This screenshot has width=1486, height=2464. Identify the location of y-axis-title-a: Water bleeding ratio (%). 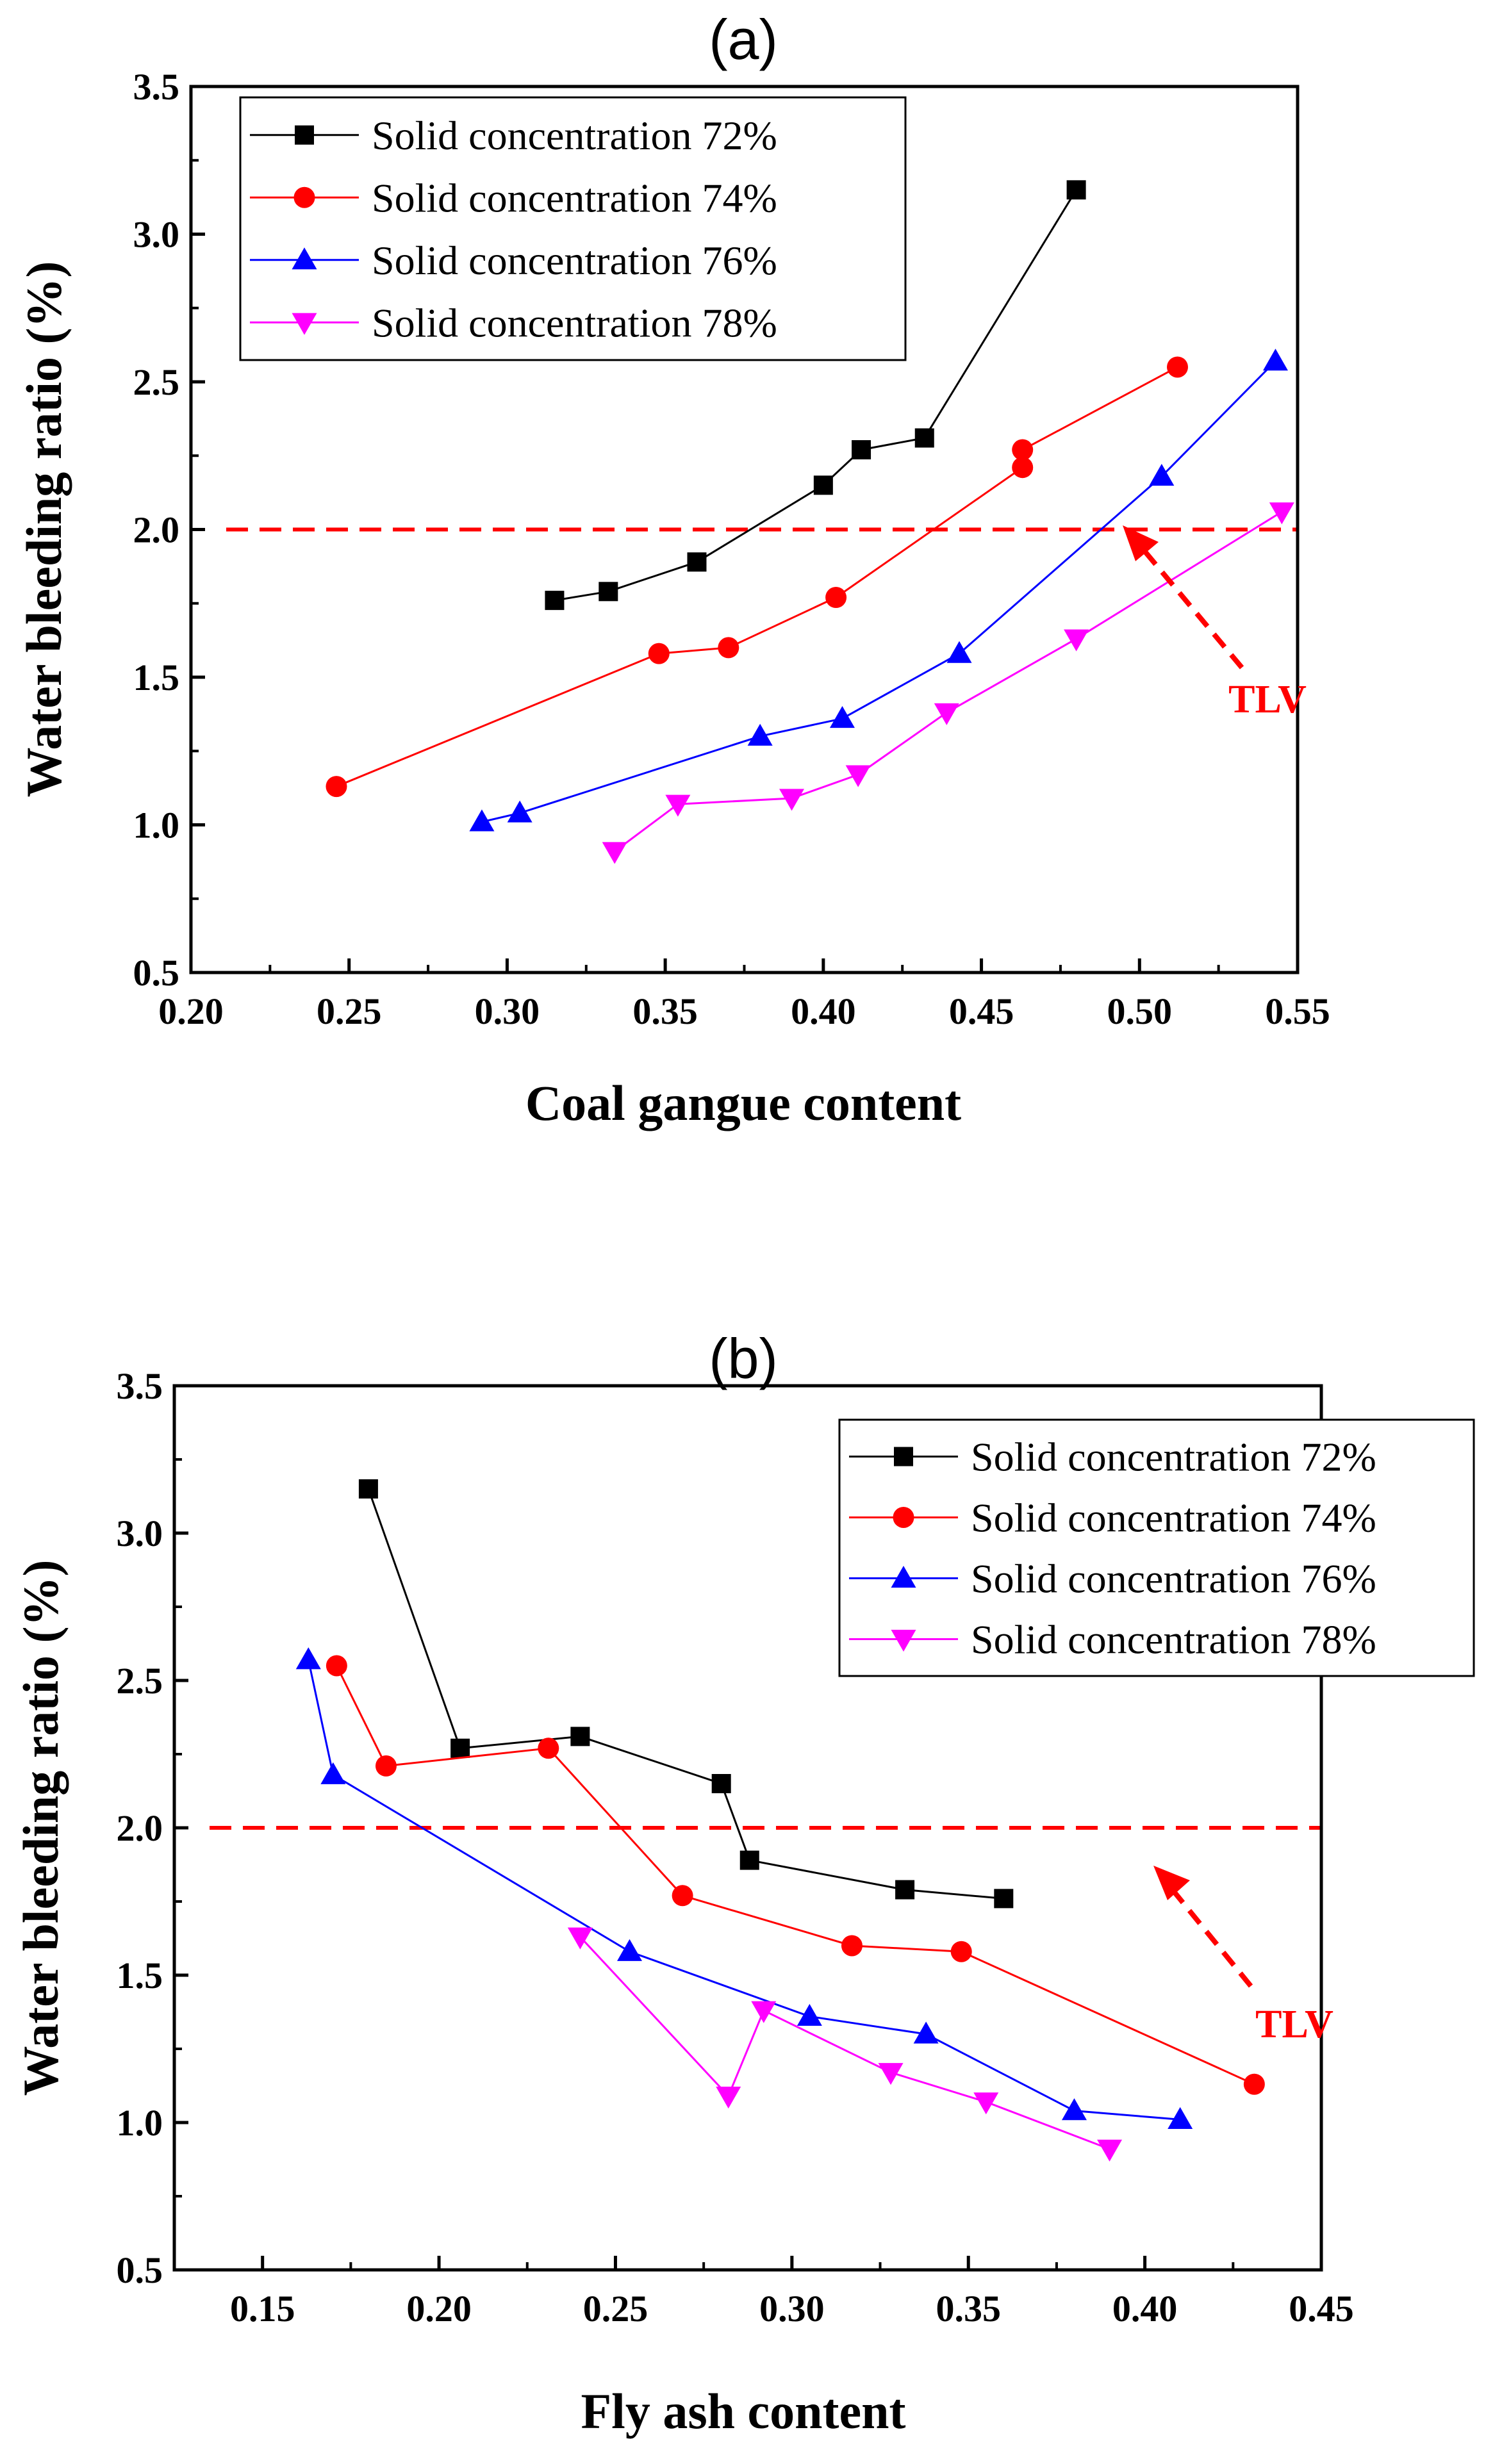
(44, 529).